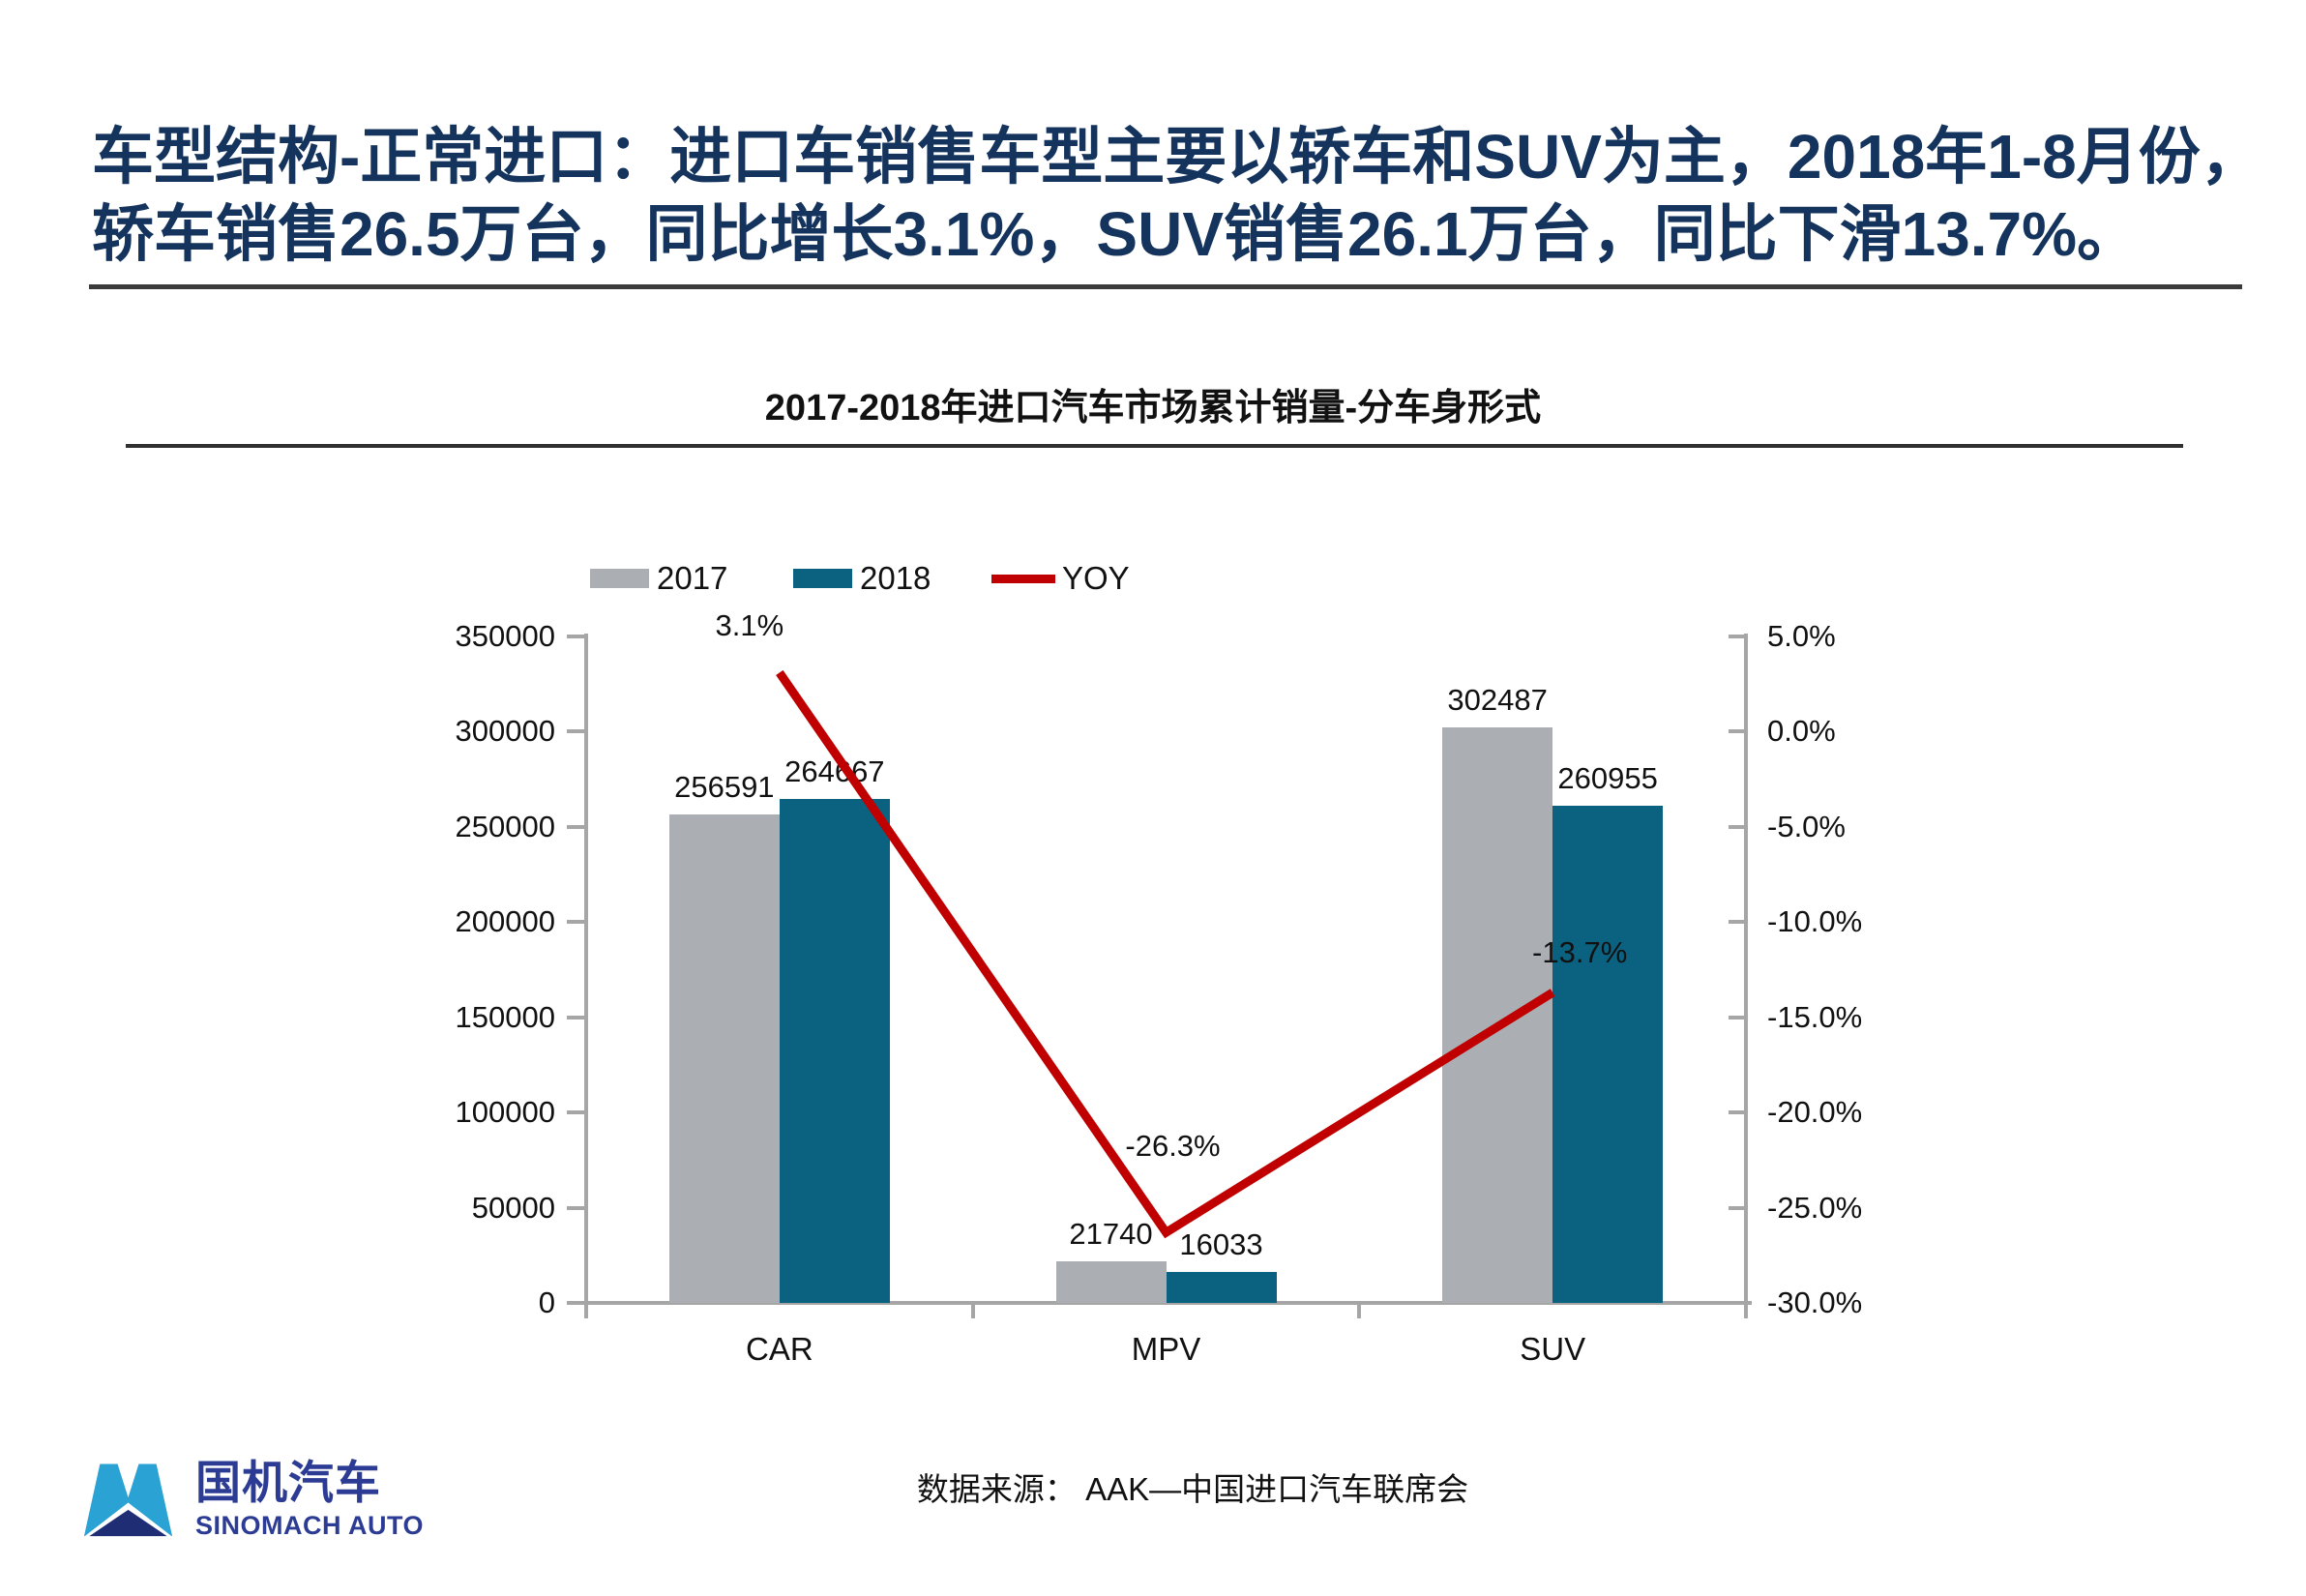  I want to click on yoy-value-label: -26.3%, so click(1173, 1146).